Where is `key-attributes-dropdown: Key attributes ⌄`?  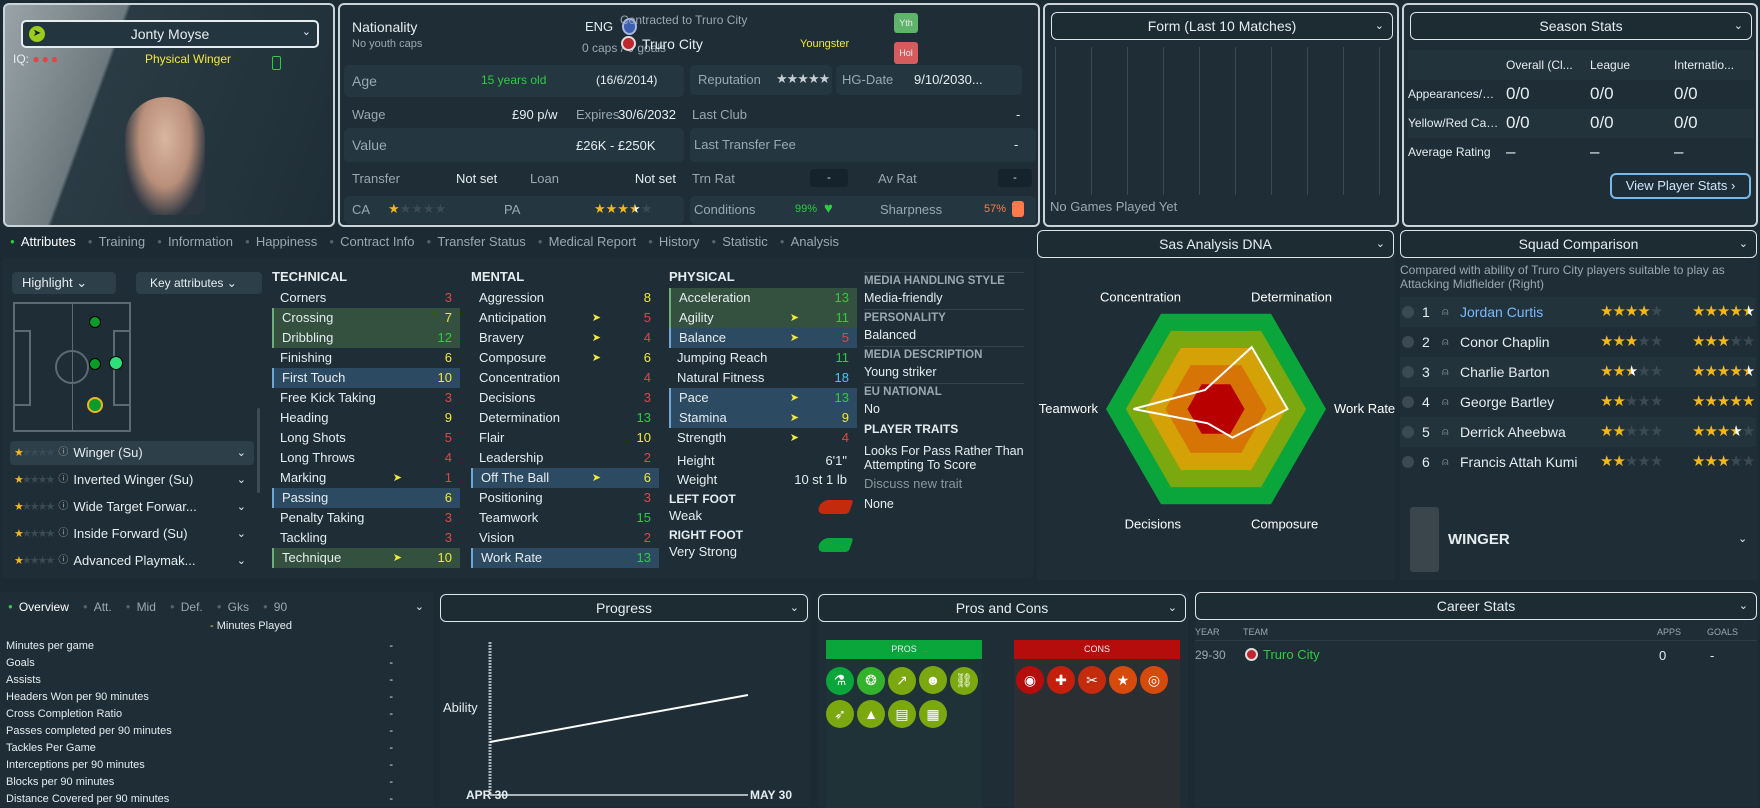 key-attributes-dropdown: Key attributes ⌄ is located at coordinates (199, 283).